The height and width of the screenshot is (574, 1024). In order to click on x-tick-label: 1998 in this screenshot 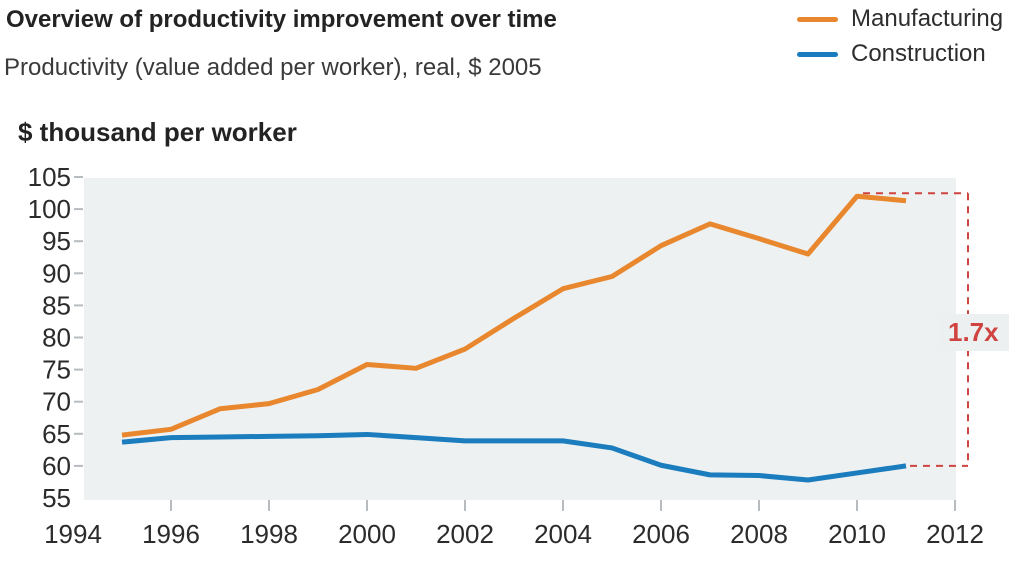, I will do `click(269, 534)`.